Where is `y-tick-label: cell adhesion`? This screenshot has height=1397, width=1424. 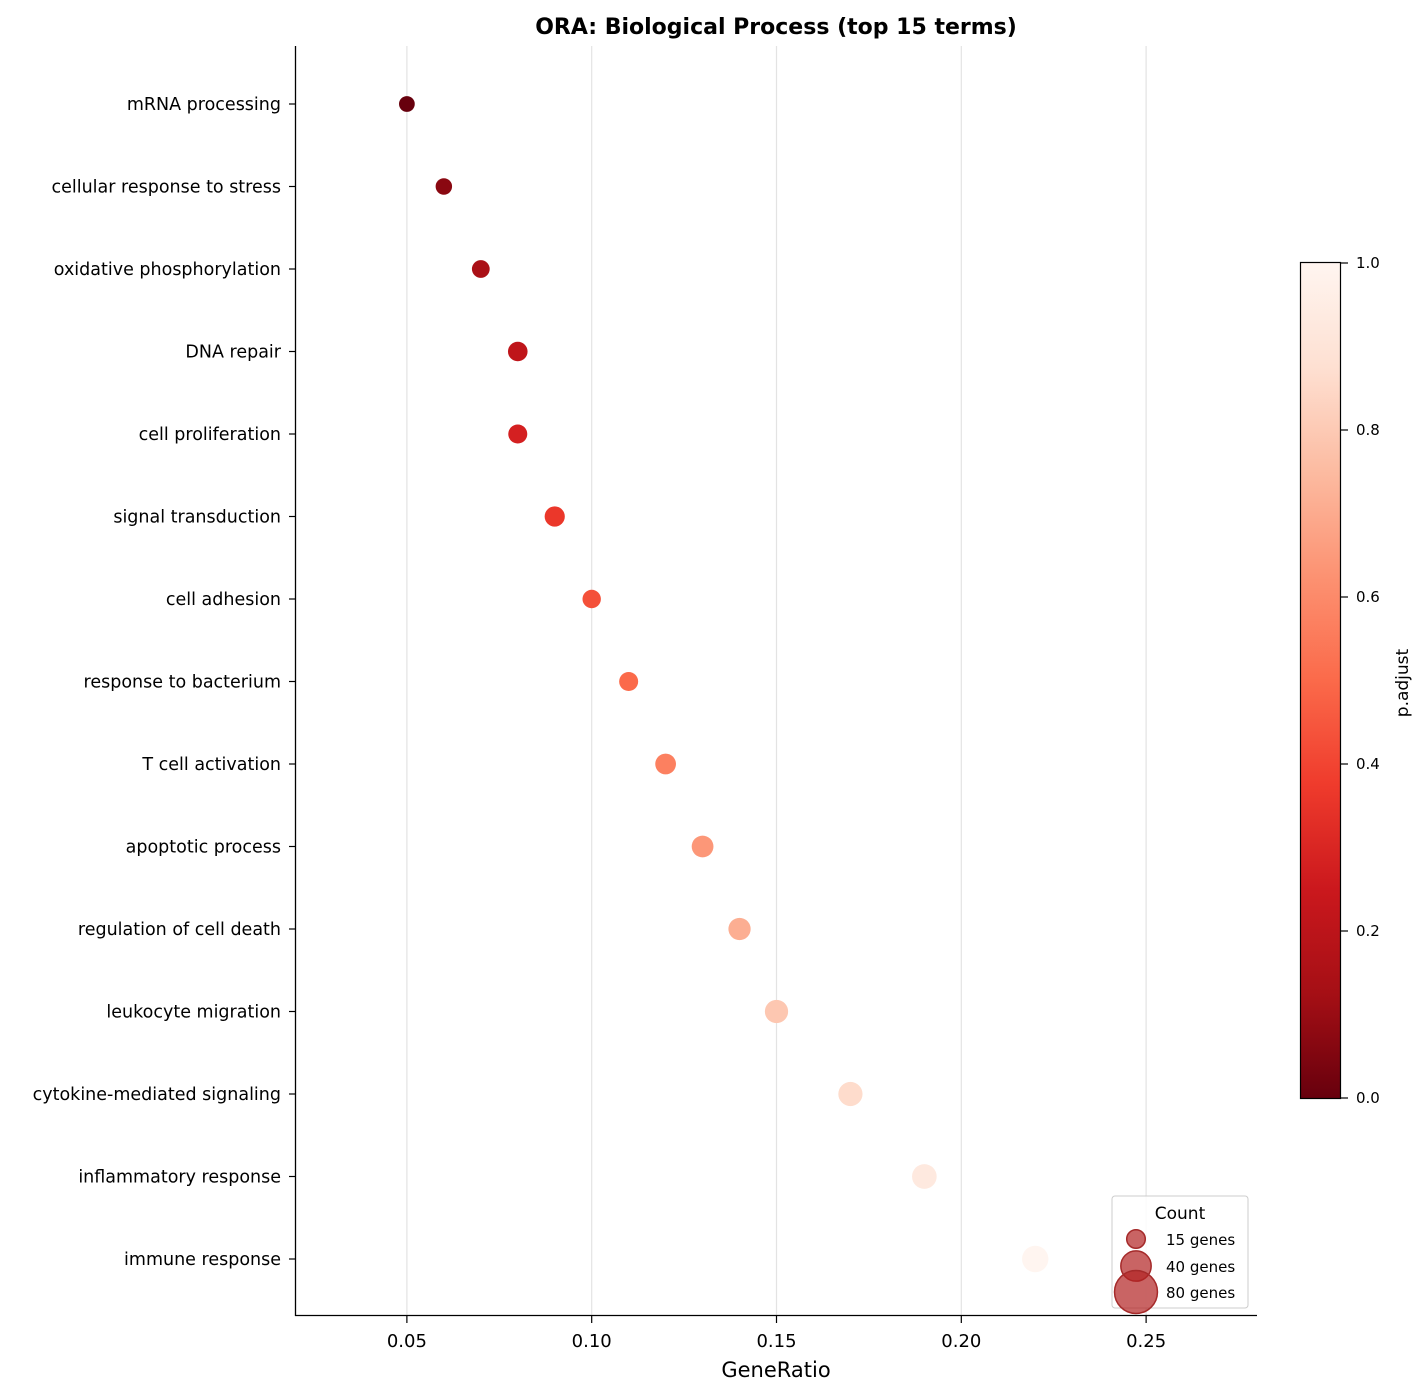 y-tick-label: cell adhesion is located at coordinates (223, 600).